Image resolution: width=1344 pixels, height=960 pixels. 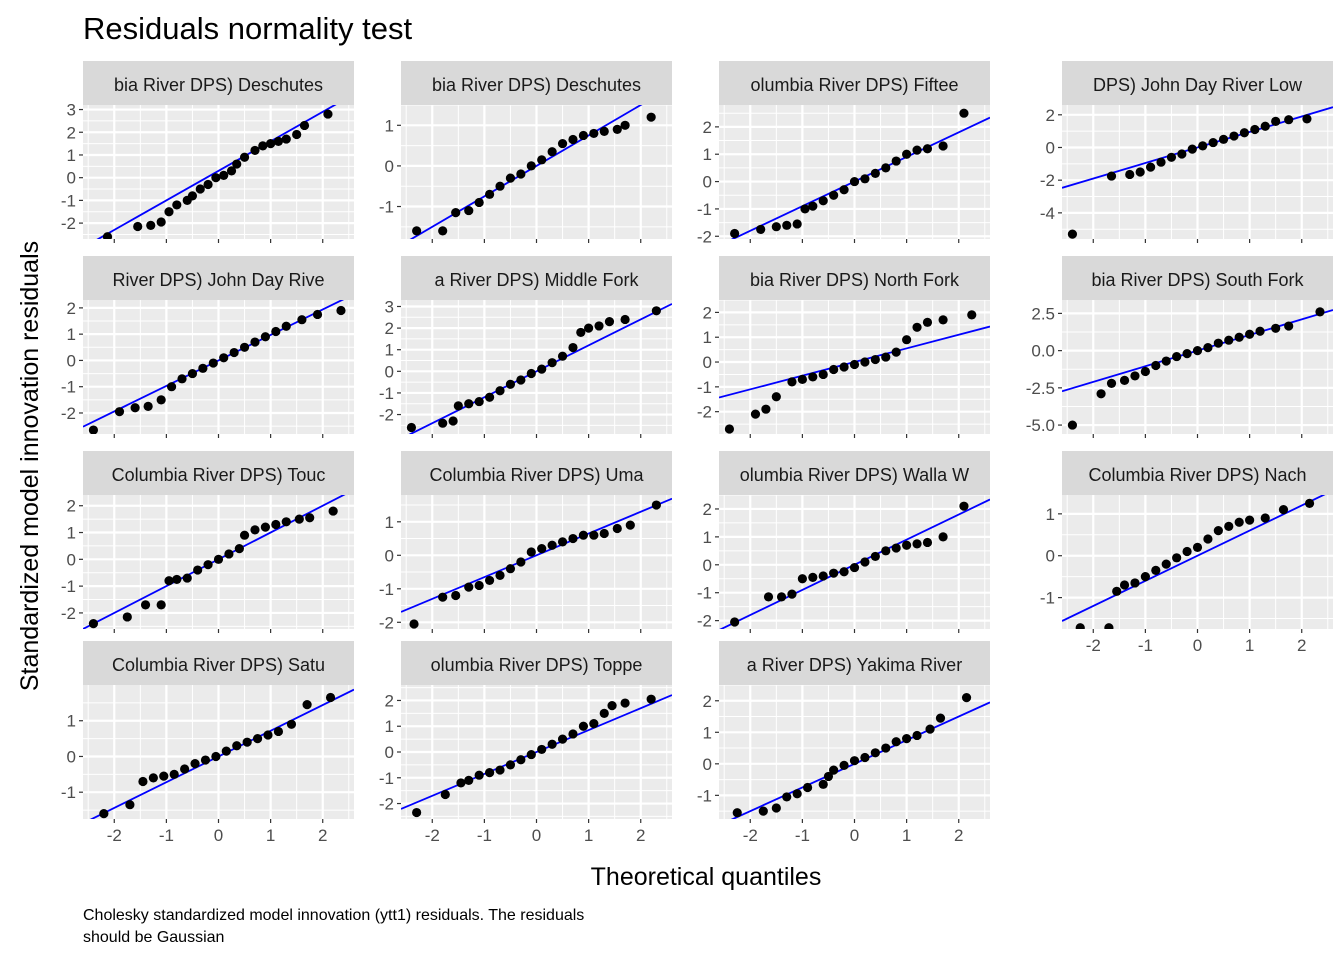 I want to click on facet-strip-label: bia River DPS) Deschutes, so click(x=218, y=85).